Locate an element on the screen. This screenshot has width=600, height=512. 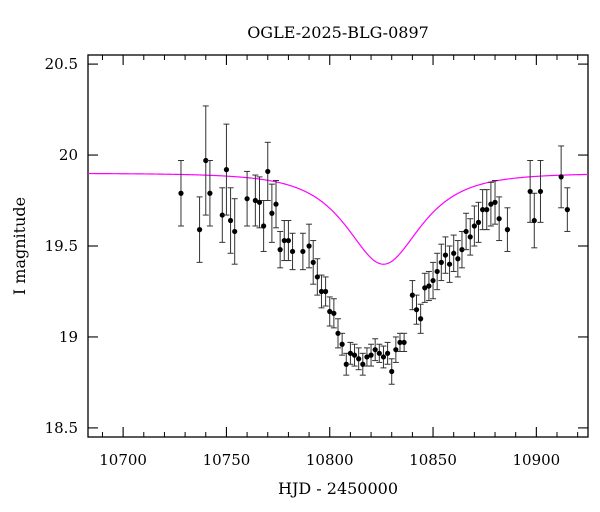
y-tick-label: 19 is located at coordinates (68, 337).